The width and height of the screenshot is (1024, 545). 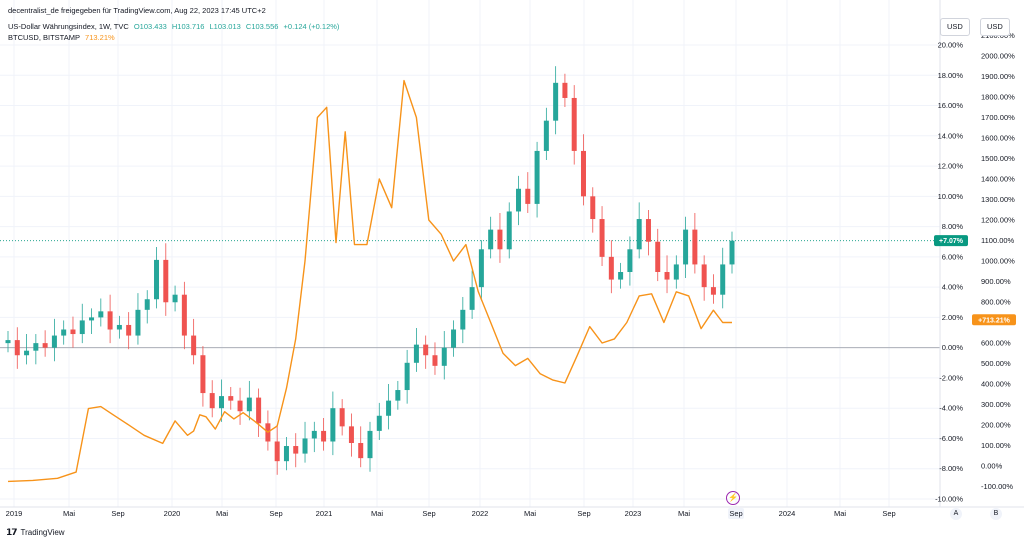 What do you see at coordinates (994, 320) in the screenshot?
I see `last-value-badge` at bounding box center [994, 320].